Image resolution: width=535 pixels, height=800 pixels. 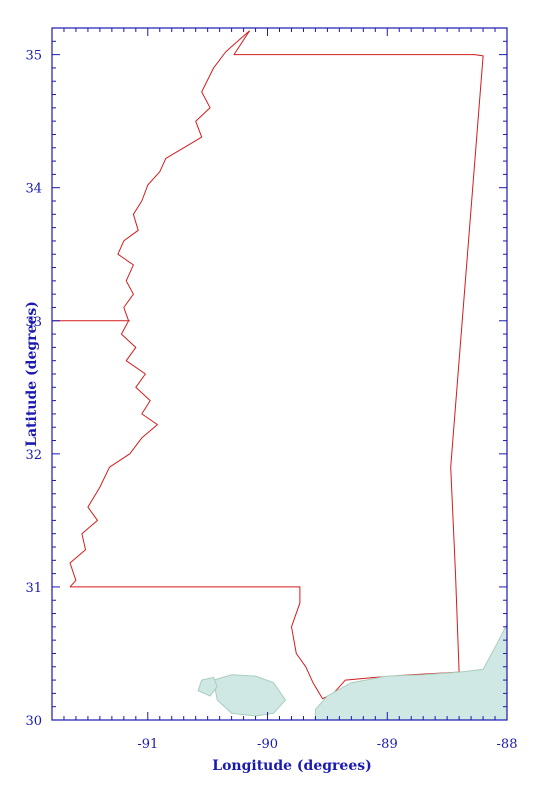 I want to click on x-tick-label: -91, so click(x=147, y=744).